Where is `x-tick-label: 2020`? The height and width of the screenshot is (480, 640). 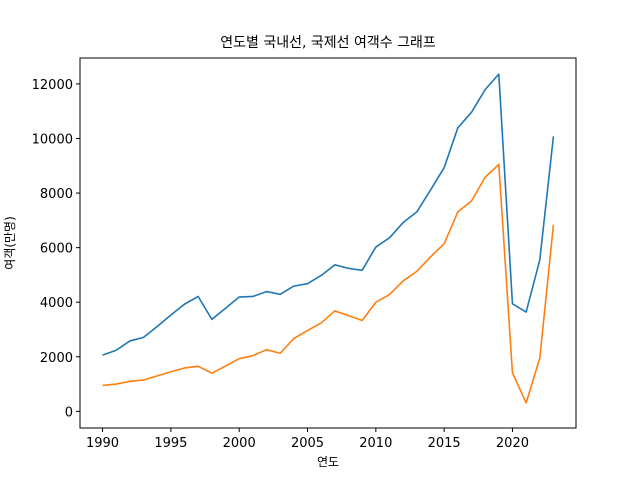
x-tick-label: 2020 is located at coordinates (512, 443).